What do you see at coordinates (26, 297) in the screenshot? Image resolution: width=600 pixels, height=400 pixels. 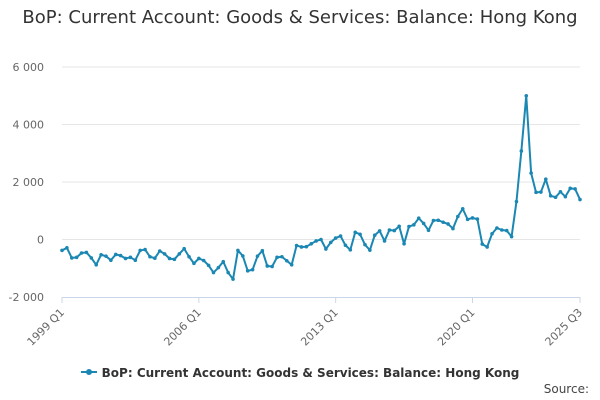 I see `y-tick-label: -2 000` at bounding box center [26, 297].